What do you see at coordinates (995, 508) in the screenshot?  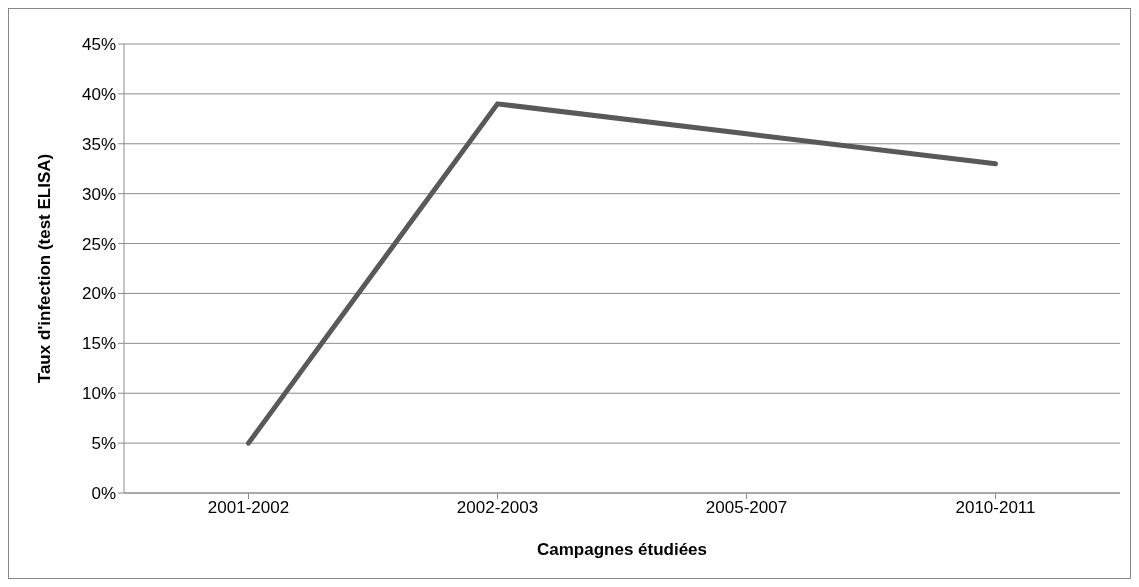 I see `x-tick-label: 2010-2011` at bounding box center [995, 508].